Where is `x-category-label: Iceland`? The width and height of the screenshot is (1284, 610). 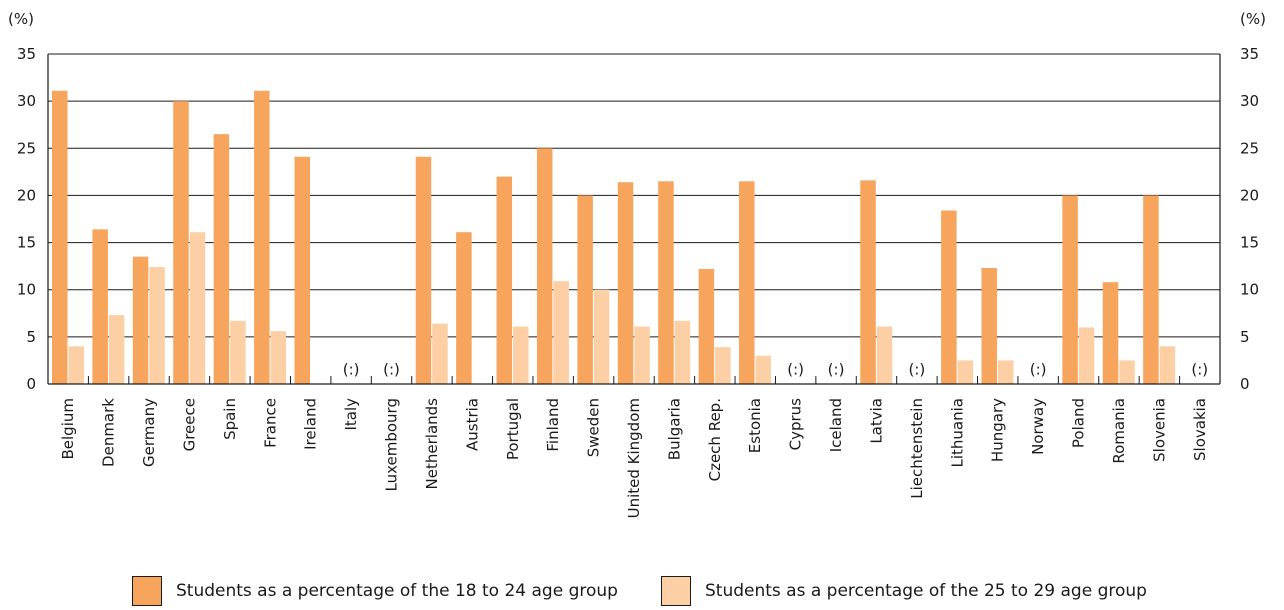 x-category-label: Iceland is located at coordinates (836, 425).